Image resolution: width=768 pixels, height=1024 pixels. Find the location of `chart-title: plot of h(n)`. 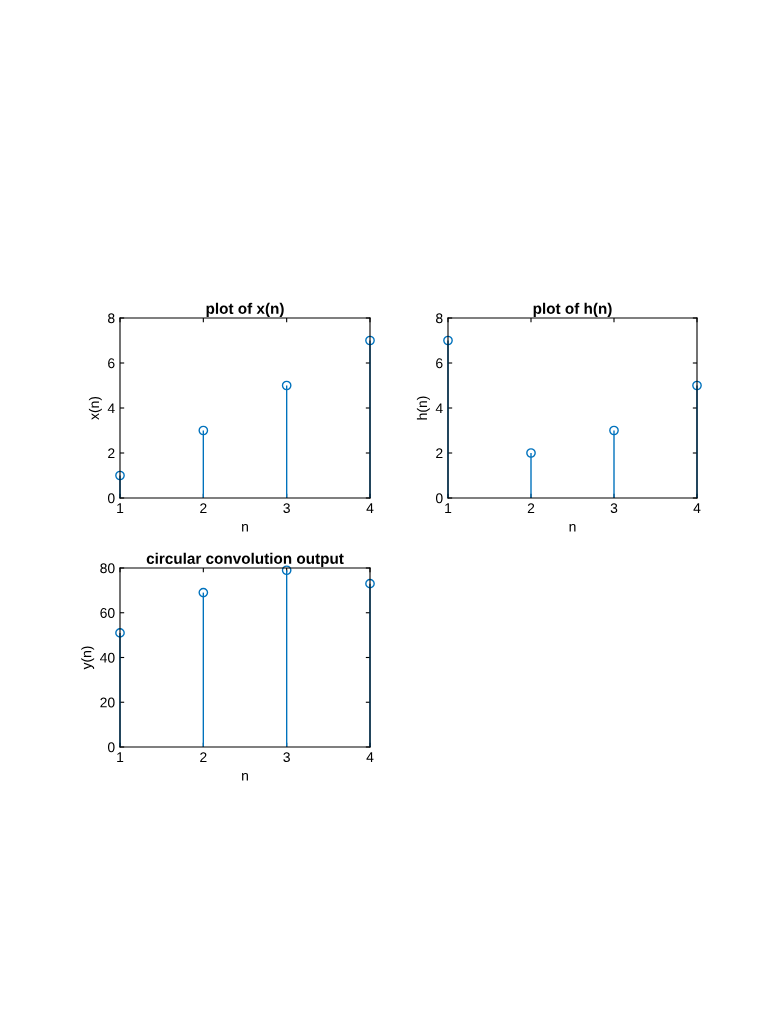

chart-title: plot of h(n) is located at coordinates (572, 309).